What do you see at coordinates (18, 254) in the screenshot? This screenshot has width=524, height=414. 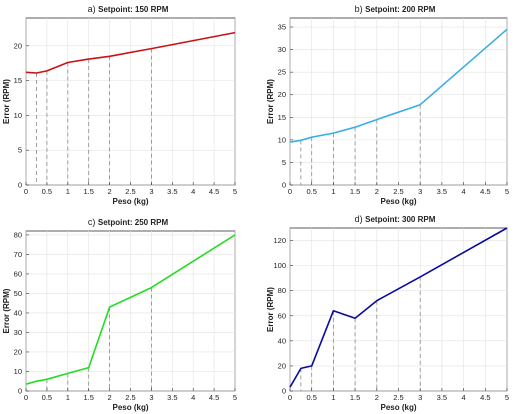 I see `y-tick-label: 70` at bounding box center [18, 254].